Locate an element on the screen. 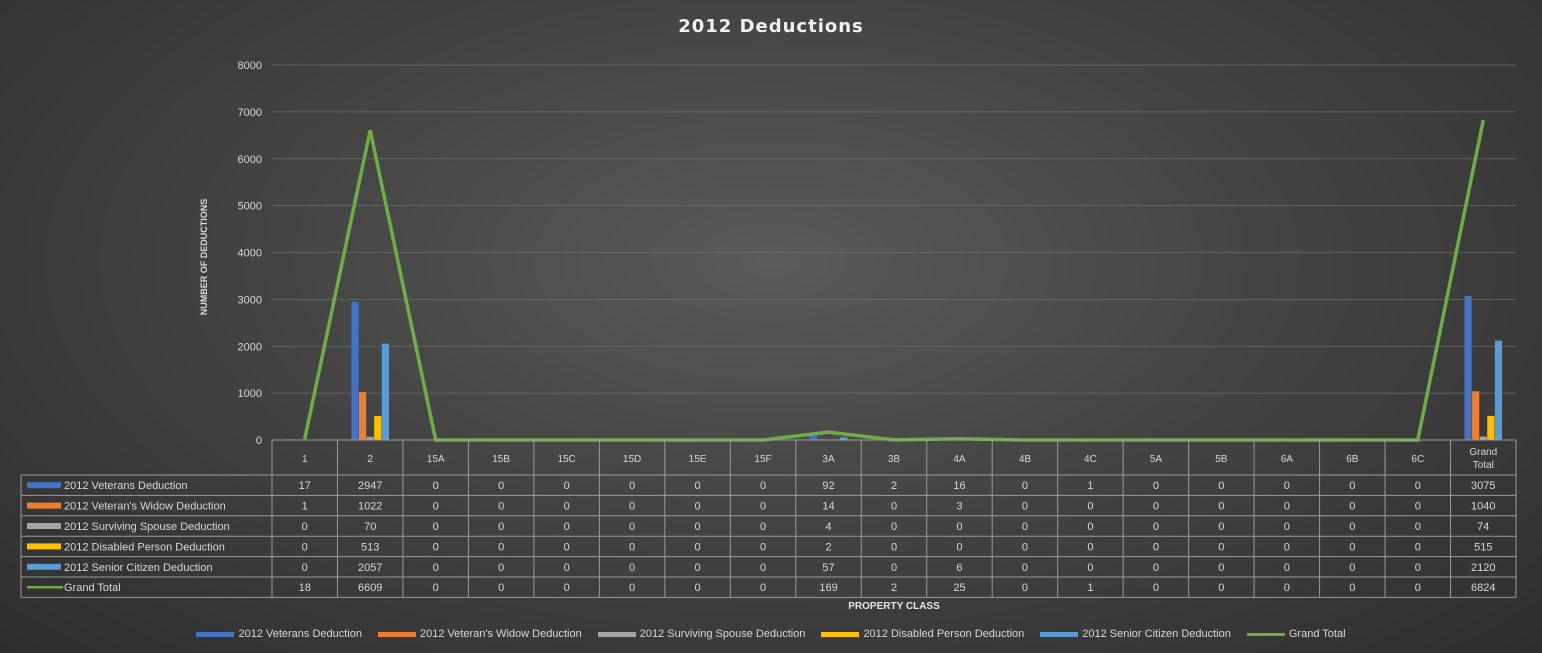 The image size is (1542, 653). table-header-cell: 6A is located at coordinates (1287, 459).